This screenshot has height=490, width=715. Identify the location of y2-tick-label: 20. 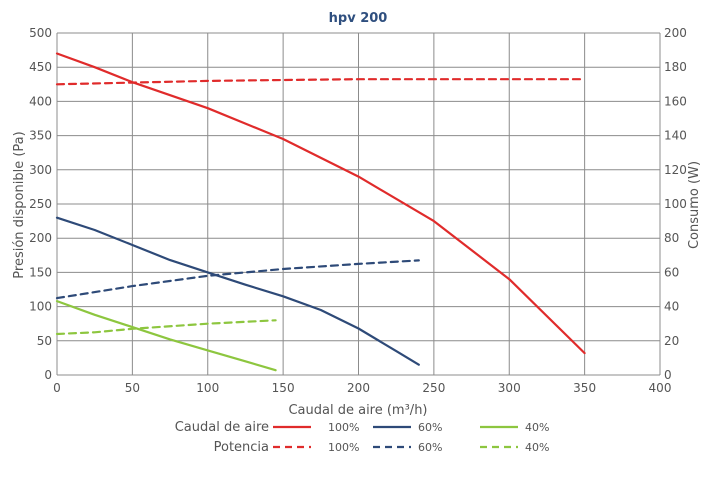
(671, 341).